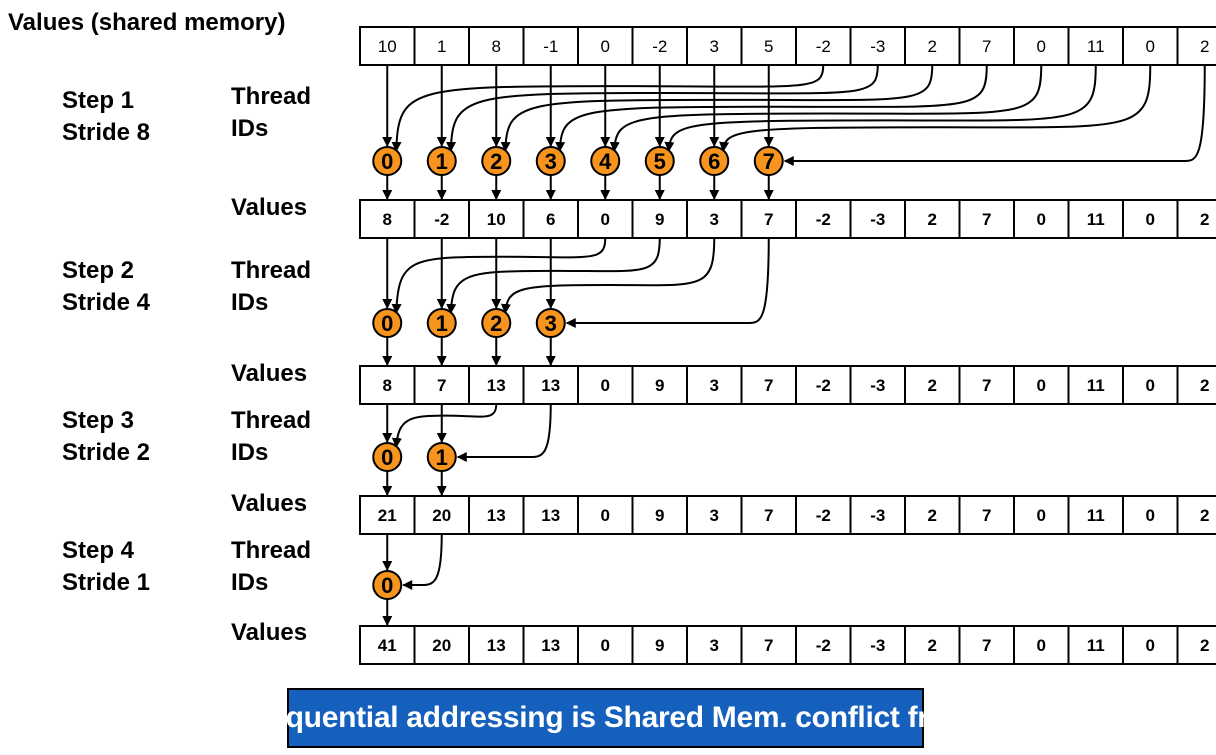 This screenshot has width=1216, height=755. I want to click on title-label: Values (shared memory), so click(146, 22).